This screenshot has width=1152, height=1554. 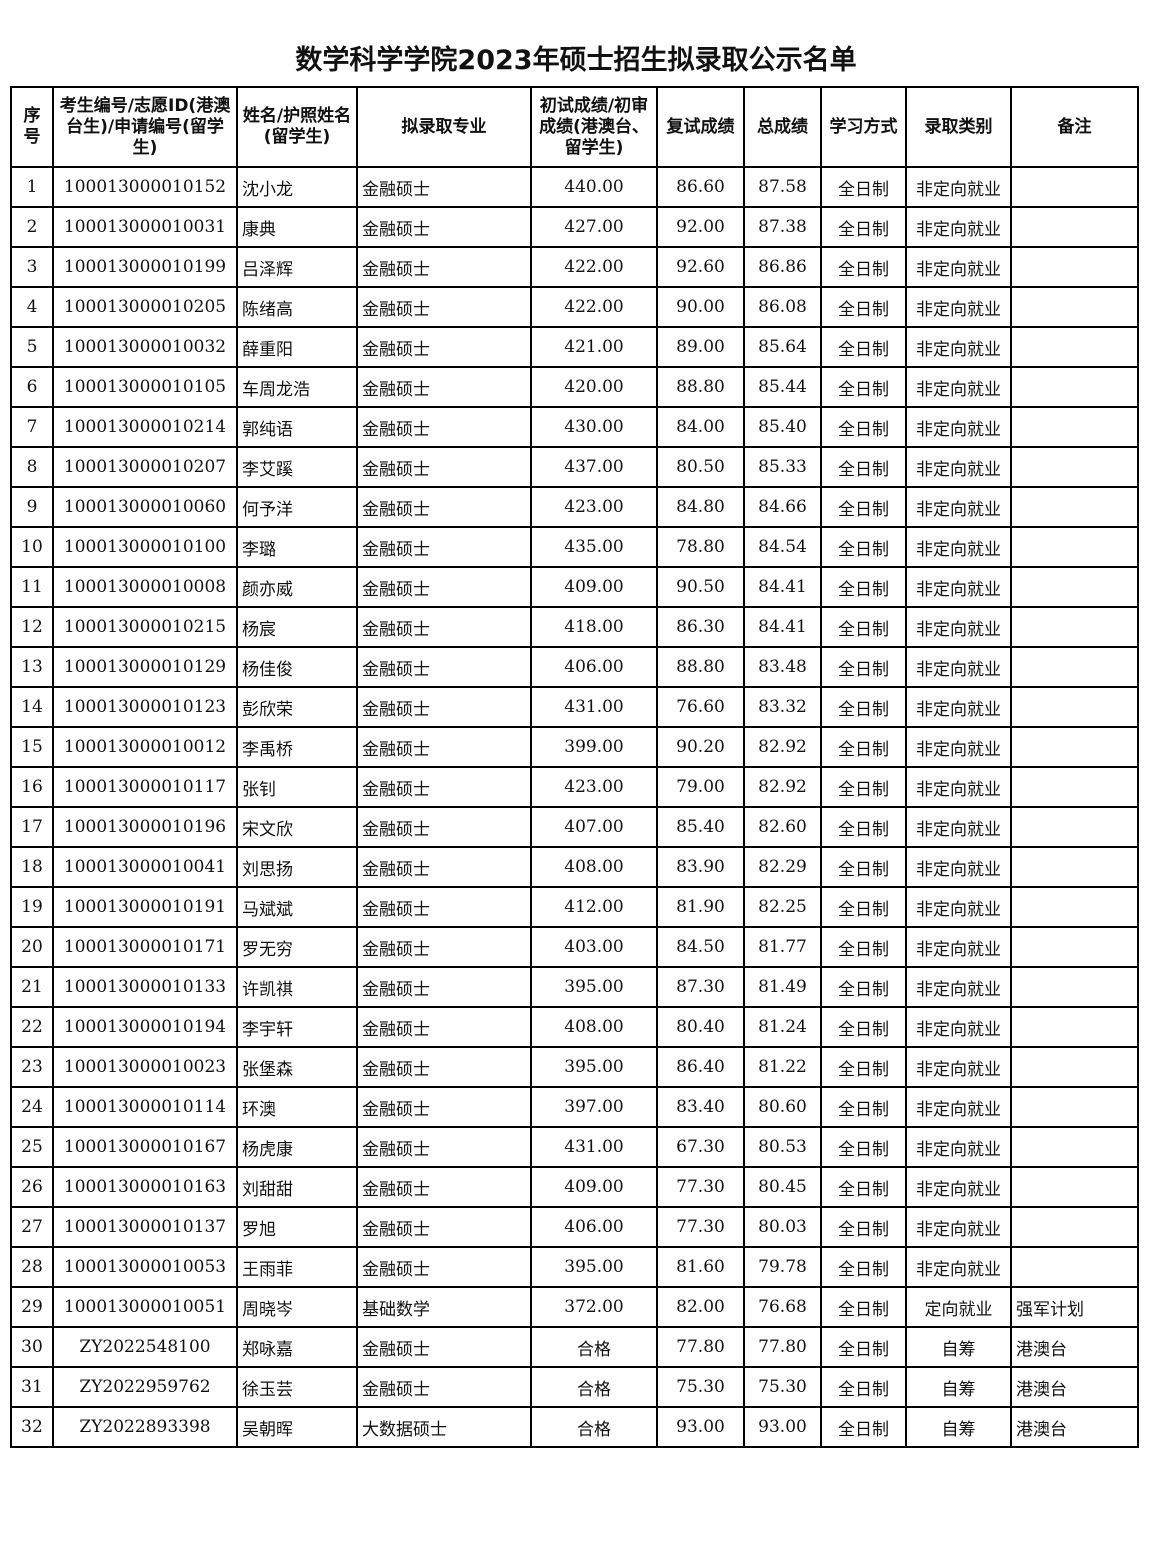 I want to click on cell-total-score: 80.60, so click(x=782, y=1107).